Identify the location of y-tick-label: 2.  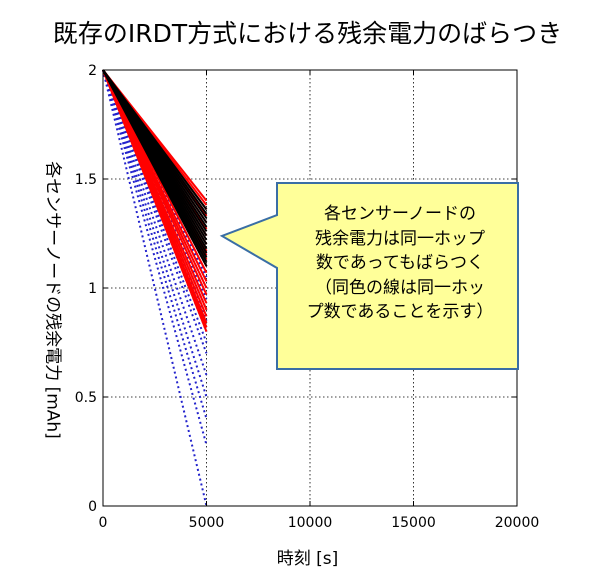
(92, 71).